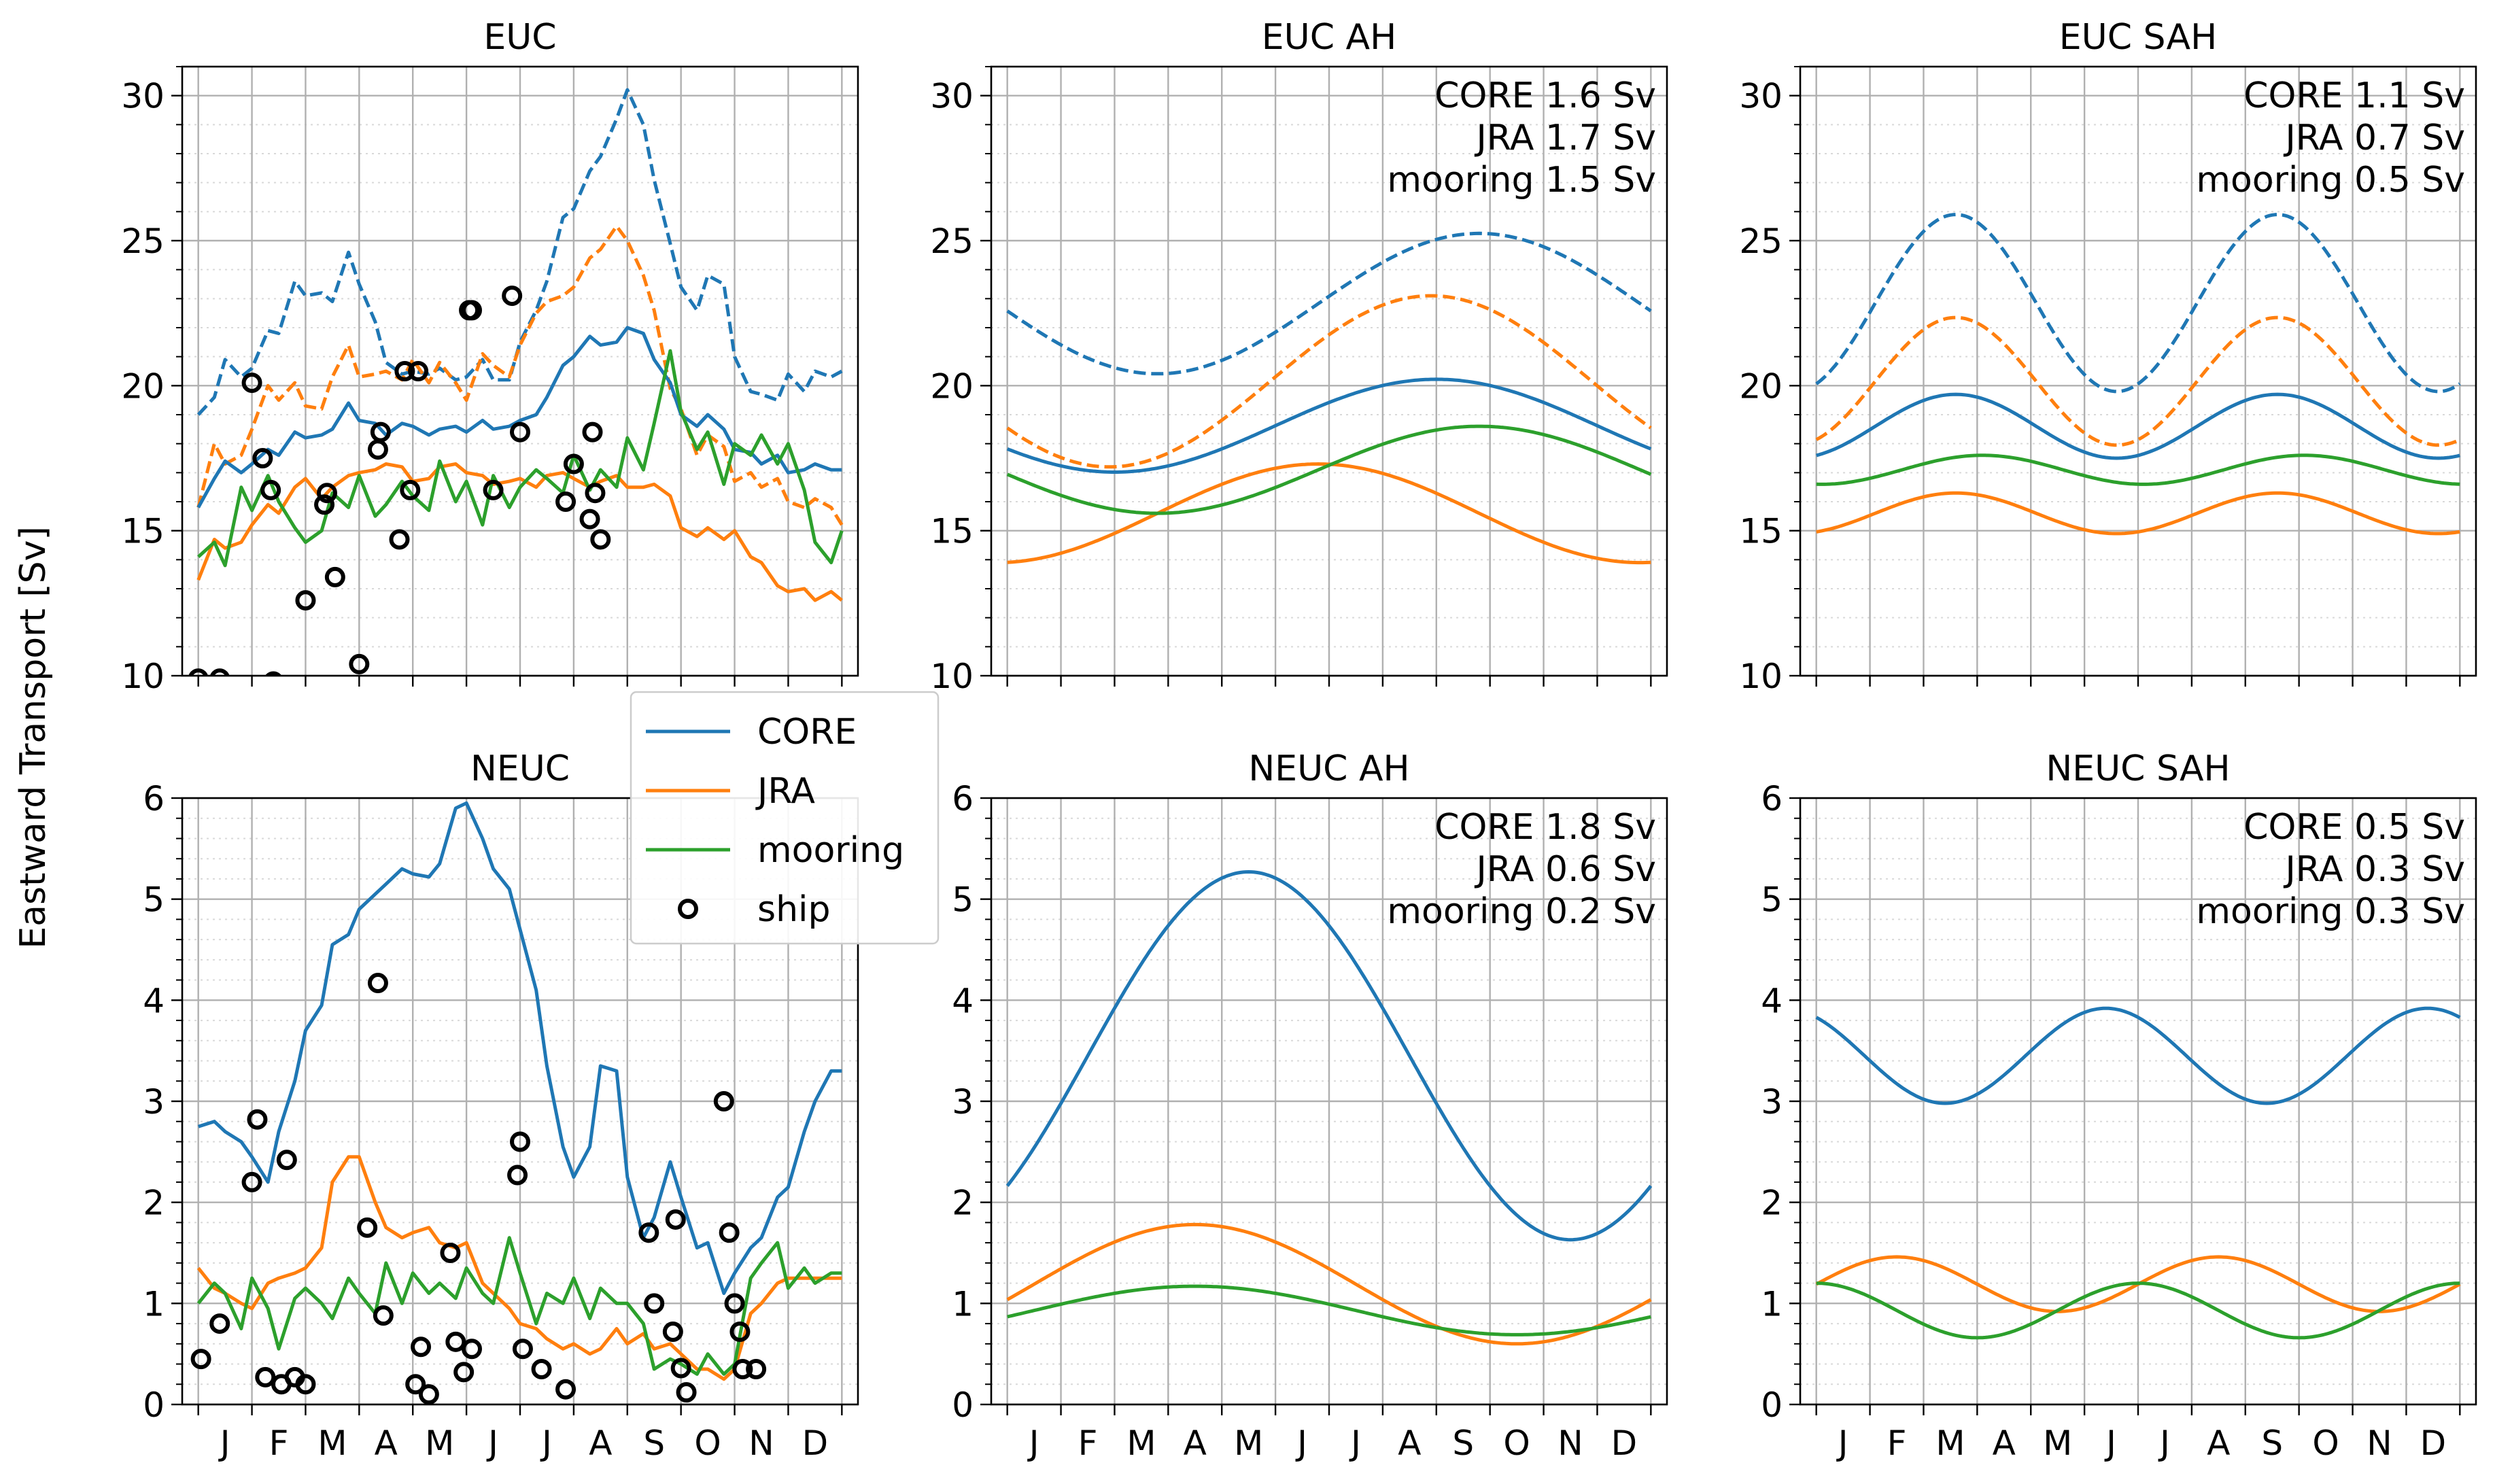  Describe the element at coordinates (2138, 514) in the screenshot. I see `series-line-jra` at that location.